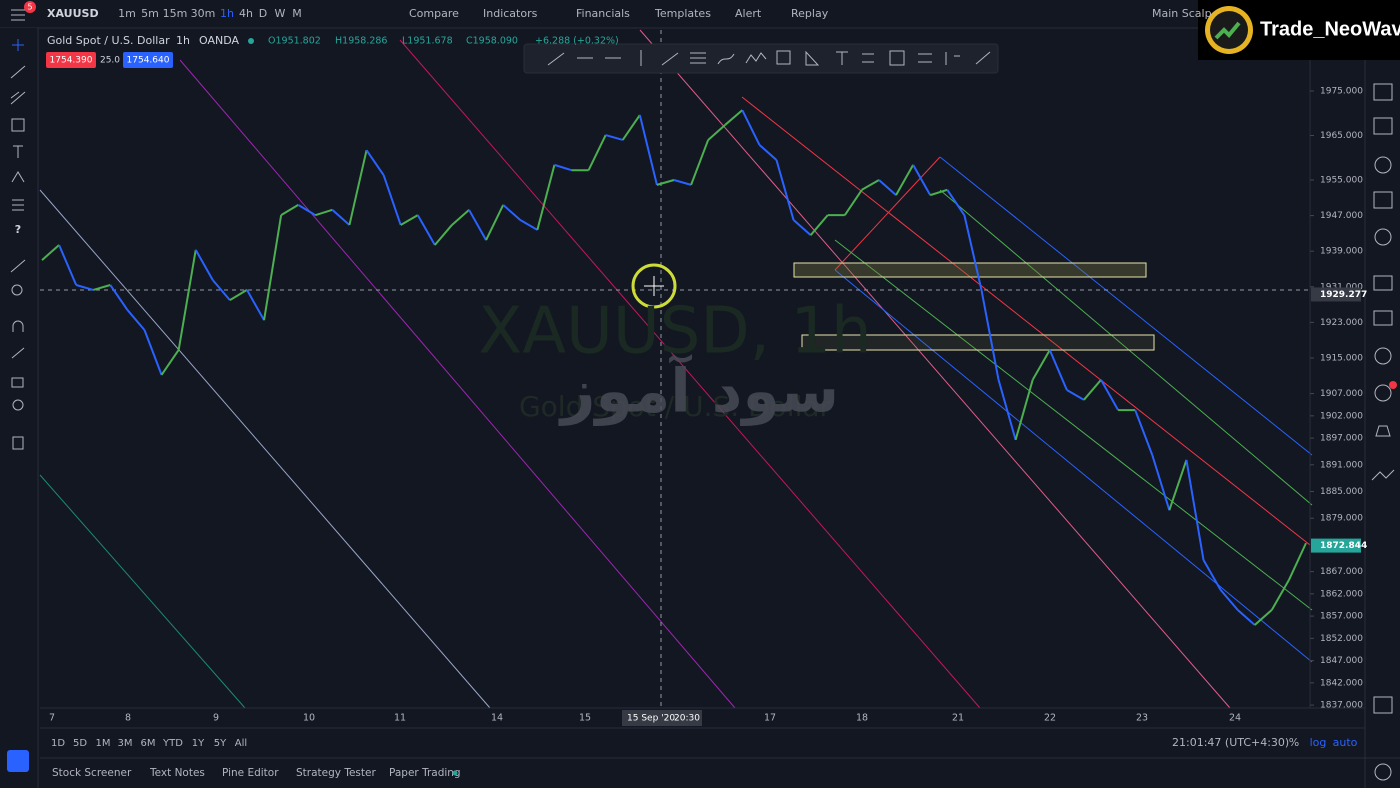  I want to click on sell-button, so click(71, 60).